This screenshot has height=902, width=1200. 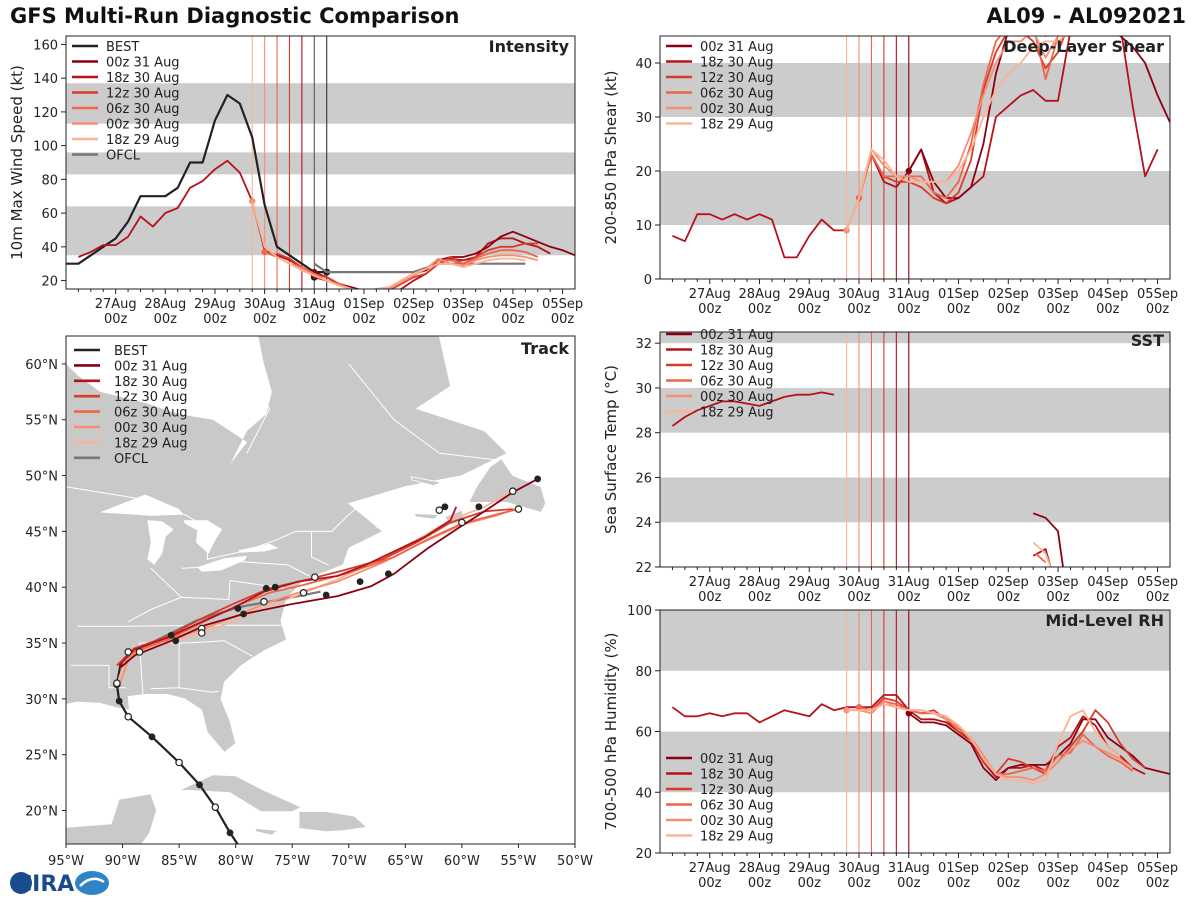 What do you see at coordinates (463, 304) in the screenshot?
I see `intensity-xtick-day: 03Sep` at bounding box center [463, 304].